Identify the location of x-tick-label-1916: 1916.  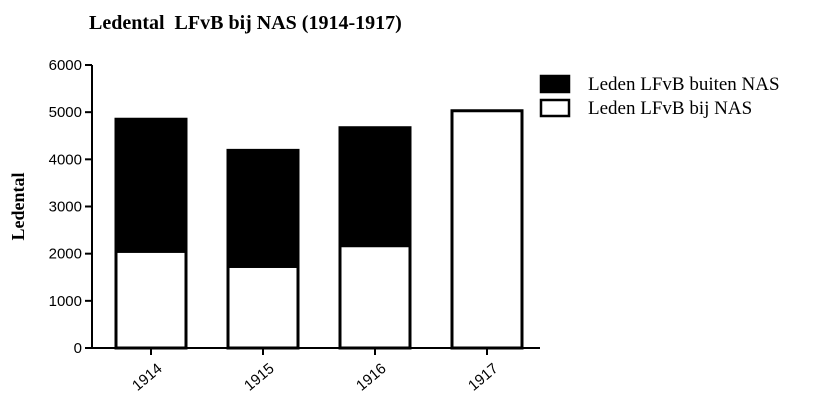
(371, 377).